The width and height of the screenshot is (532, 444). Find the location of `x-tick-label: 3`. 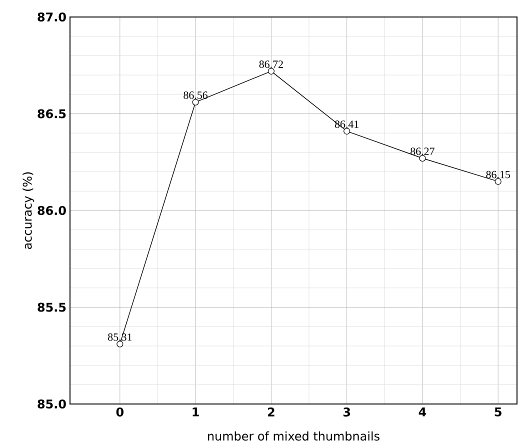

x-tick-label: 3 is located at coordinates (346, 412).